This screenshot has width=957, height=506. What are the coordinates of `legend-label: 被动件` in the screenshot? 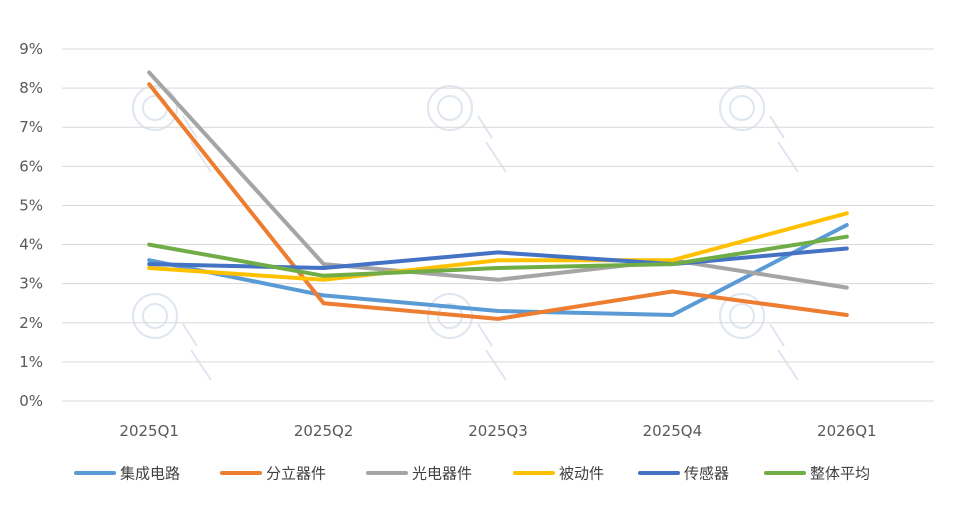 It's located at (581, 474).